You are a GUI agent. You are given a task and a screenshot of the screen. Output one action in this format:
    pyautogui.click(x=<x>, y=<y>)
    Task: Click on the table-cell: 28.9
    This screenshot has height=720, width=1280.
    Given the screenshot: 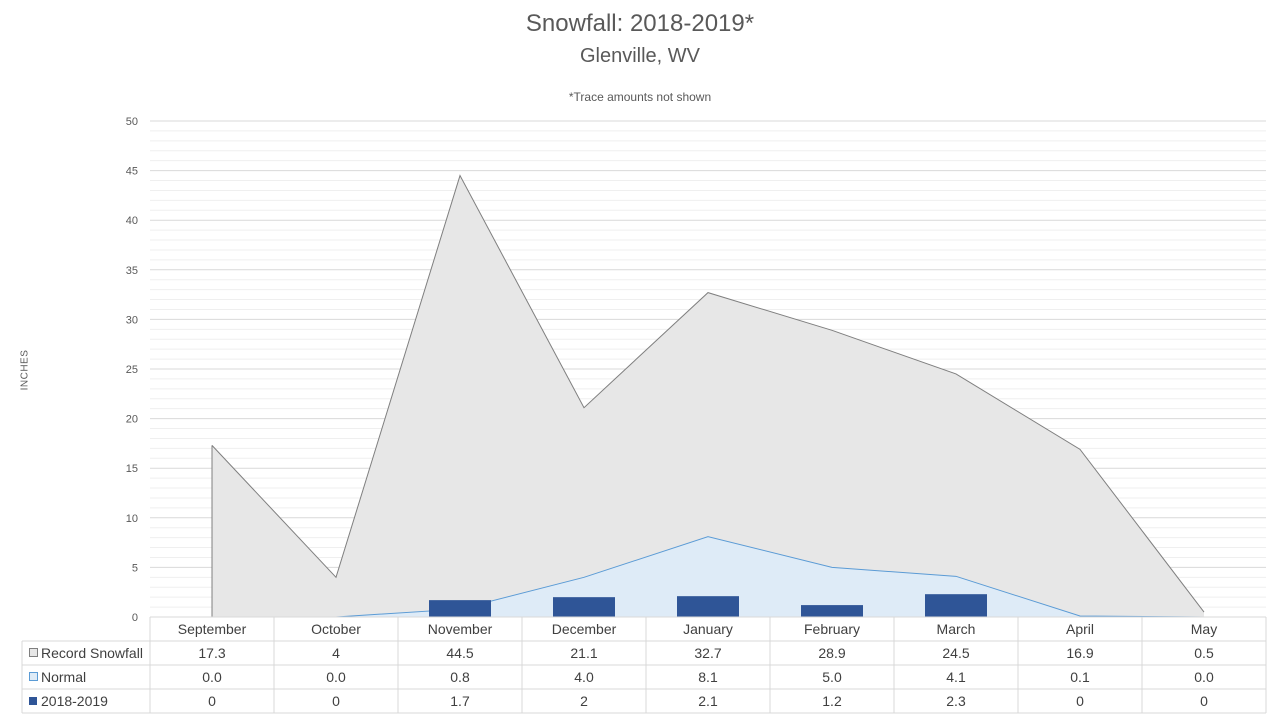 What is the action you would take?
    pyautogui.click(x=831, y=653)
    